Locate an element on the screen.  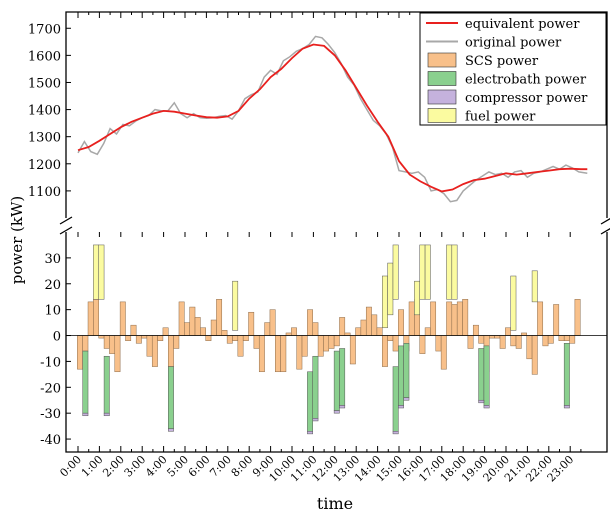
y-tick-label: 20 is located at coordinates (52, 285).